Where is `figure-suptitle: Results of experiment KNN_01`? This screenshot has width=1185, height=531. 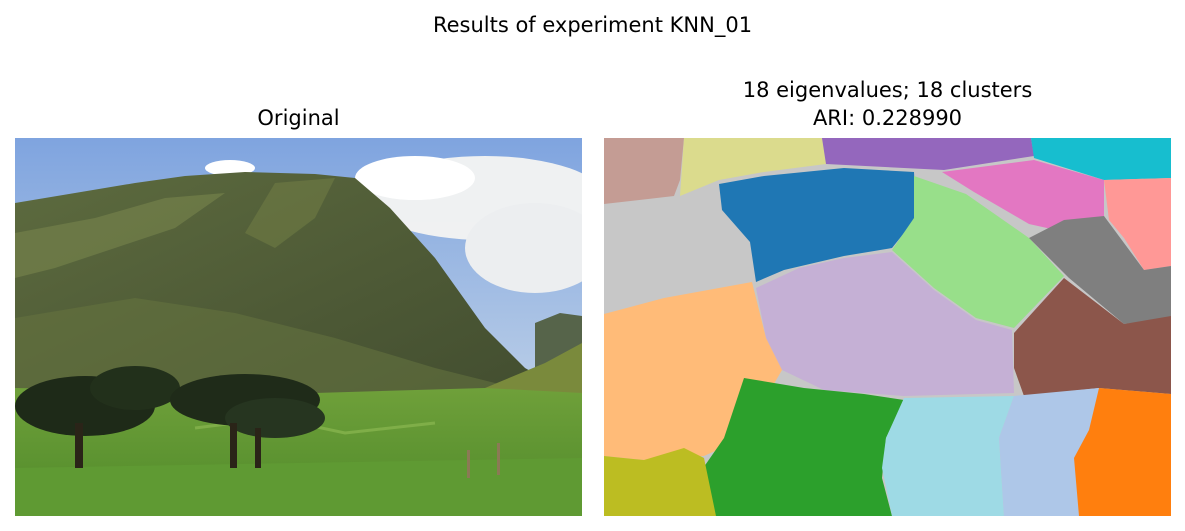
figure-suptitle: Results of experiment KNN_01 is located at coordinates (592, 25).